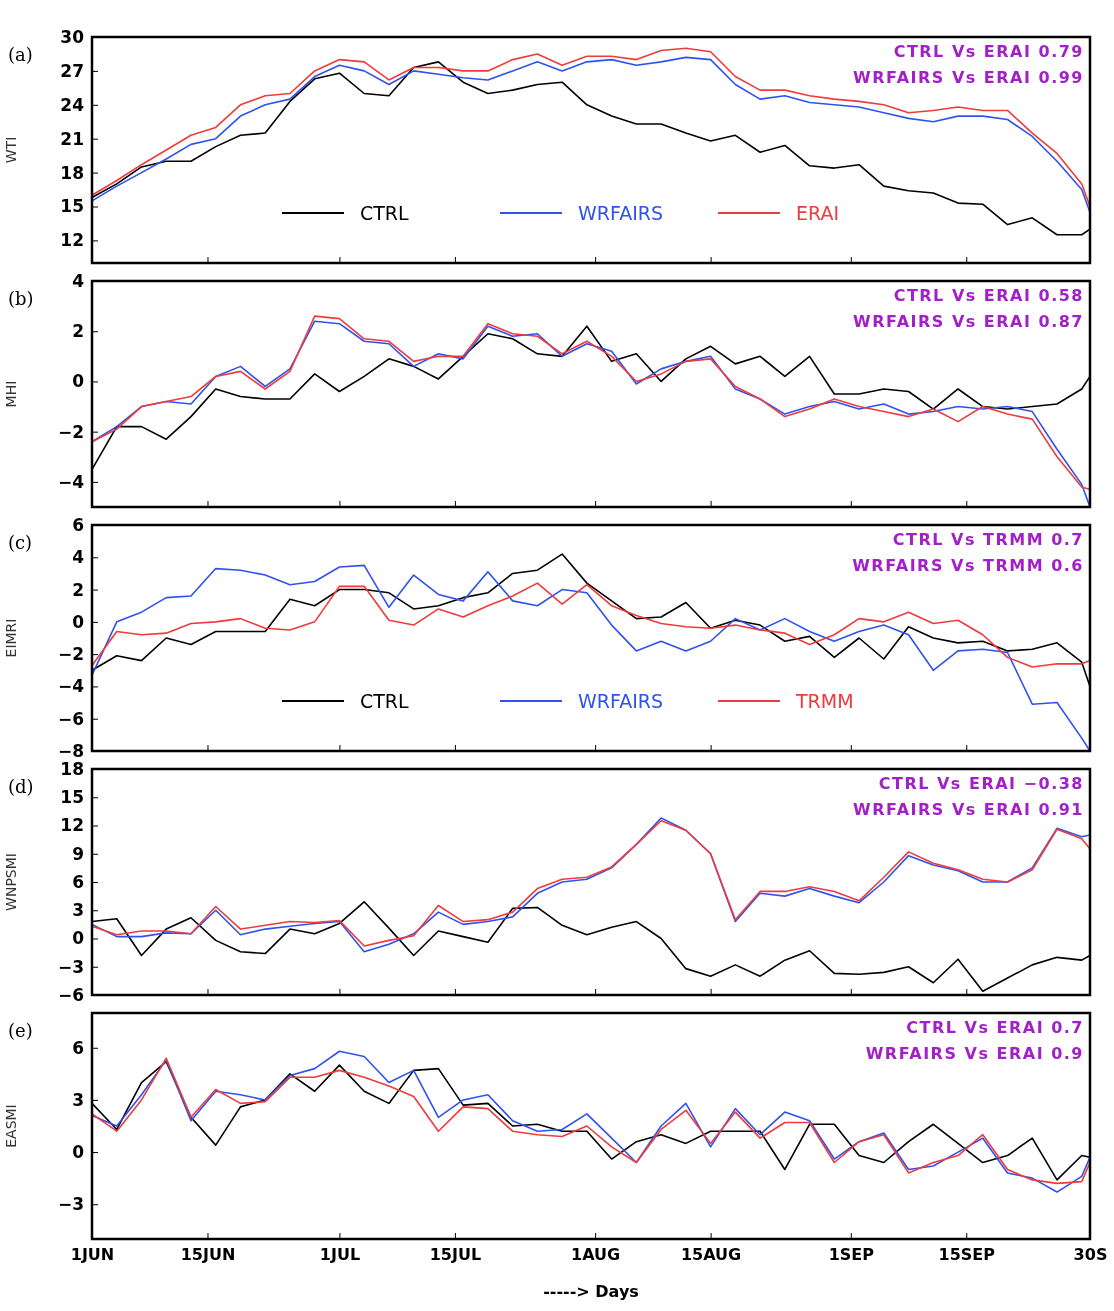 This screenshot has width=1114, height=1311. I want to click on annotation: CTRL Vs ERAI 0.58, so click(988, 295).